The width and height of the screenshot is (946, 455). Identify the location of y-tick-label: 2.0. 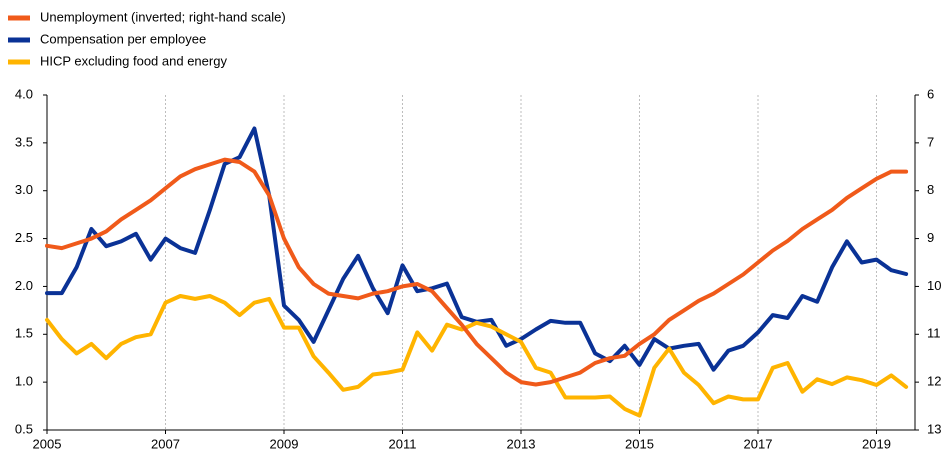
(24, 285).